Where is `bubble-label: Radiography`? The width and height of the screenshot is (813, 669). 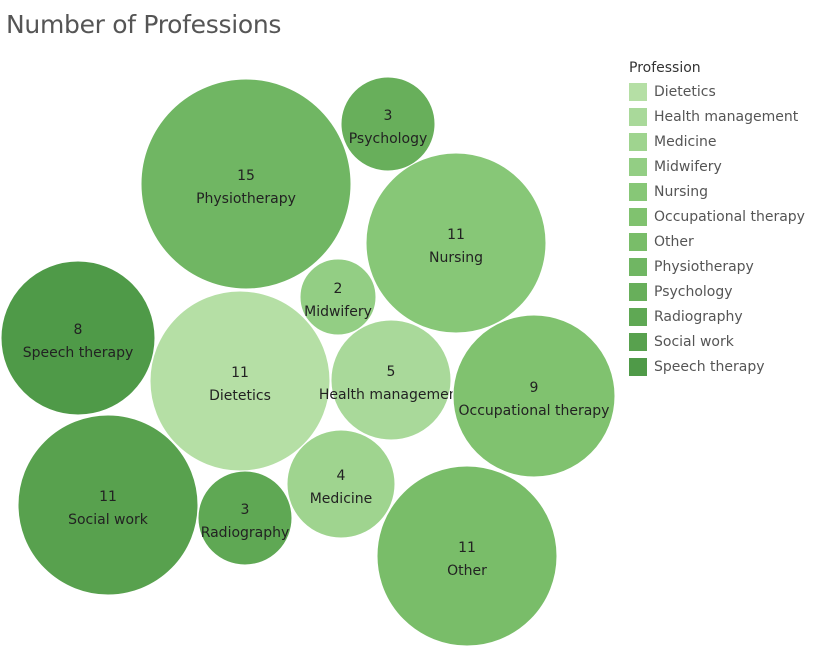 bubble-label: Radiography is located at coordinates (245, 533).